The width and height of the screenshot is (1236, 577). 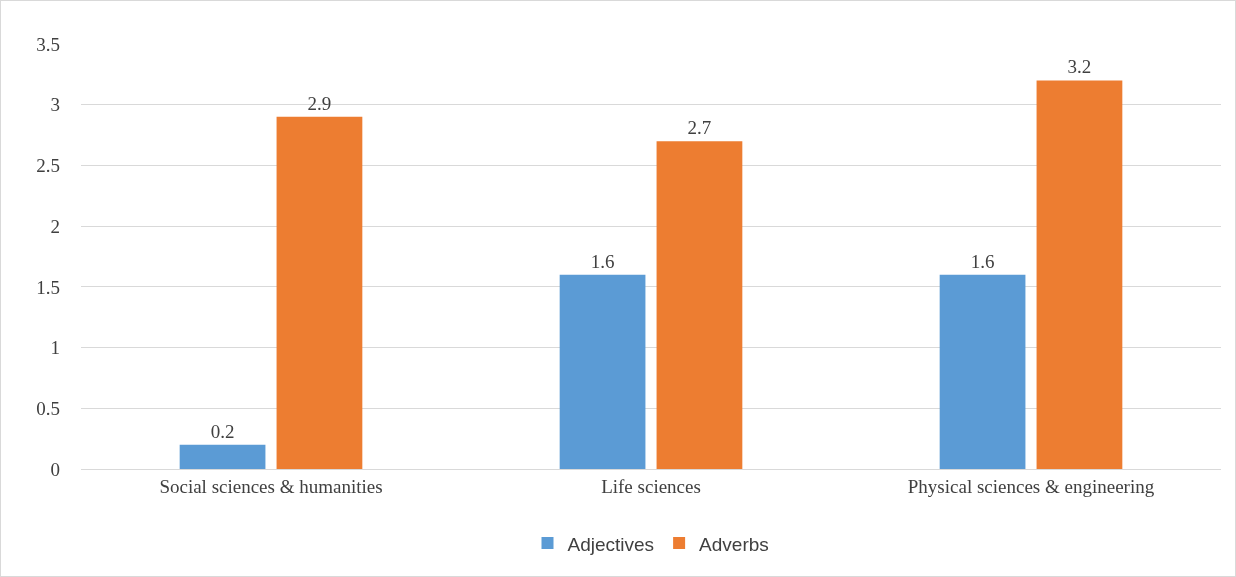 I want to click on data-label: 0.2, so click(x=222, y=431).